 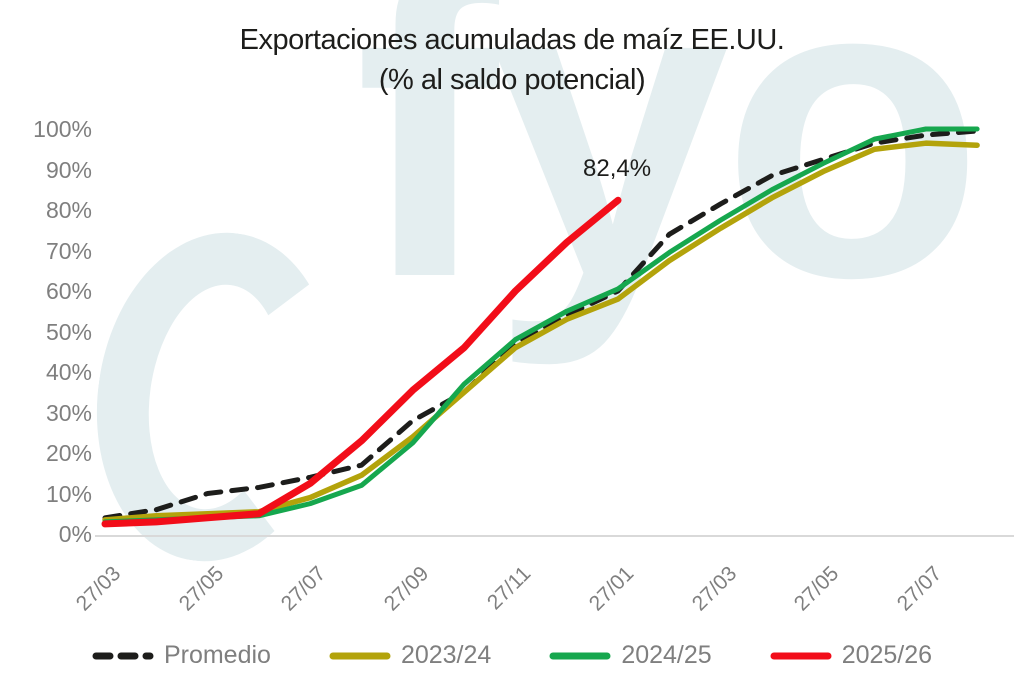 I want to click on legend-label: 2024/25, so click(x=666, y=655).